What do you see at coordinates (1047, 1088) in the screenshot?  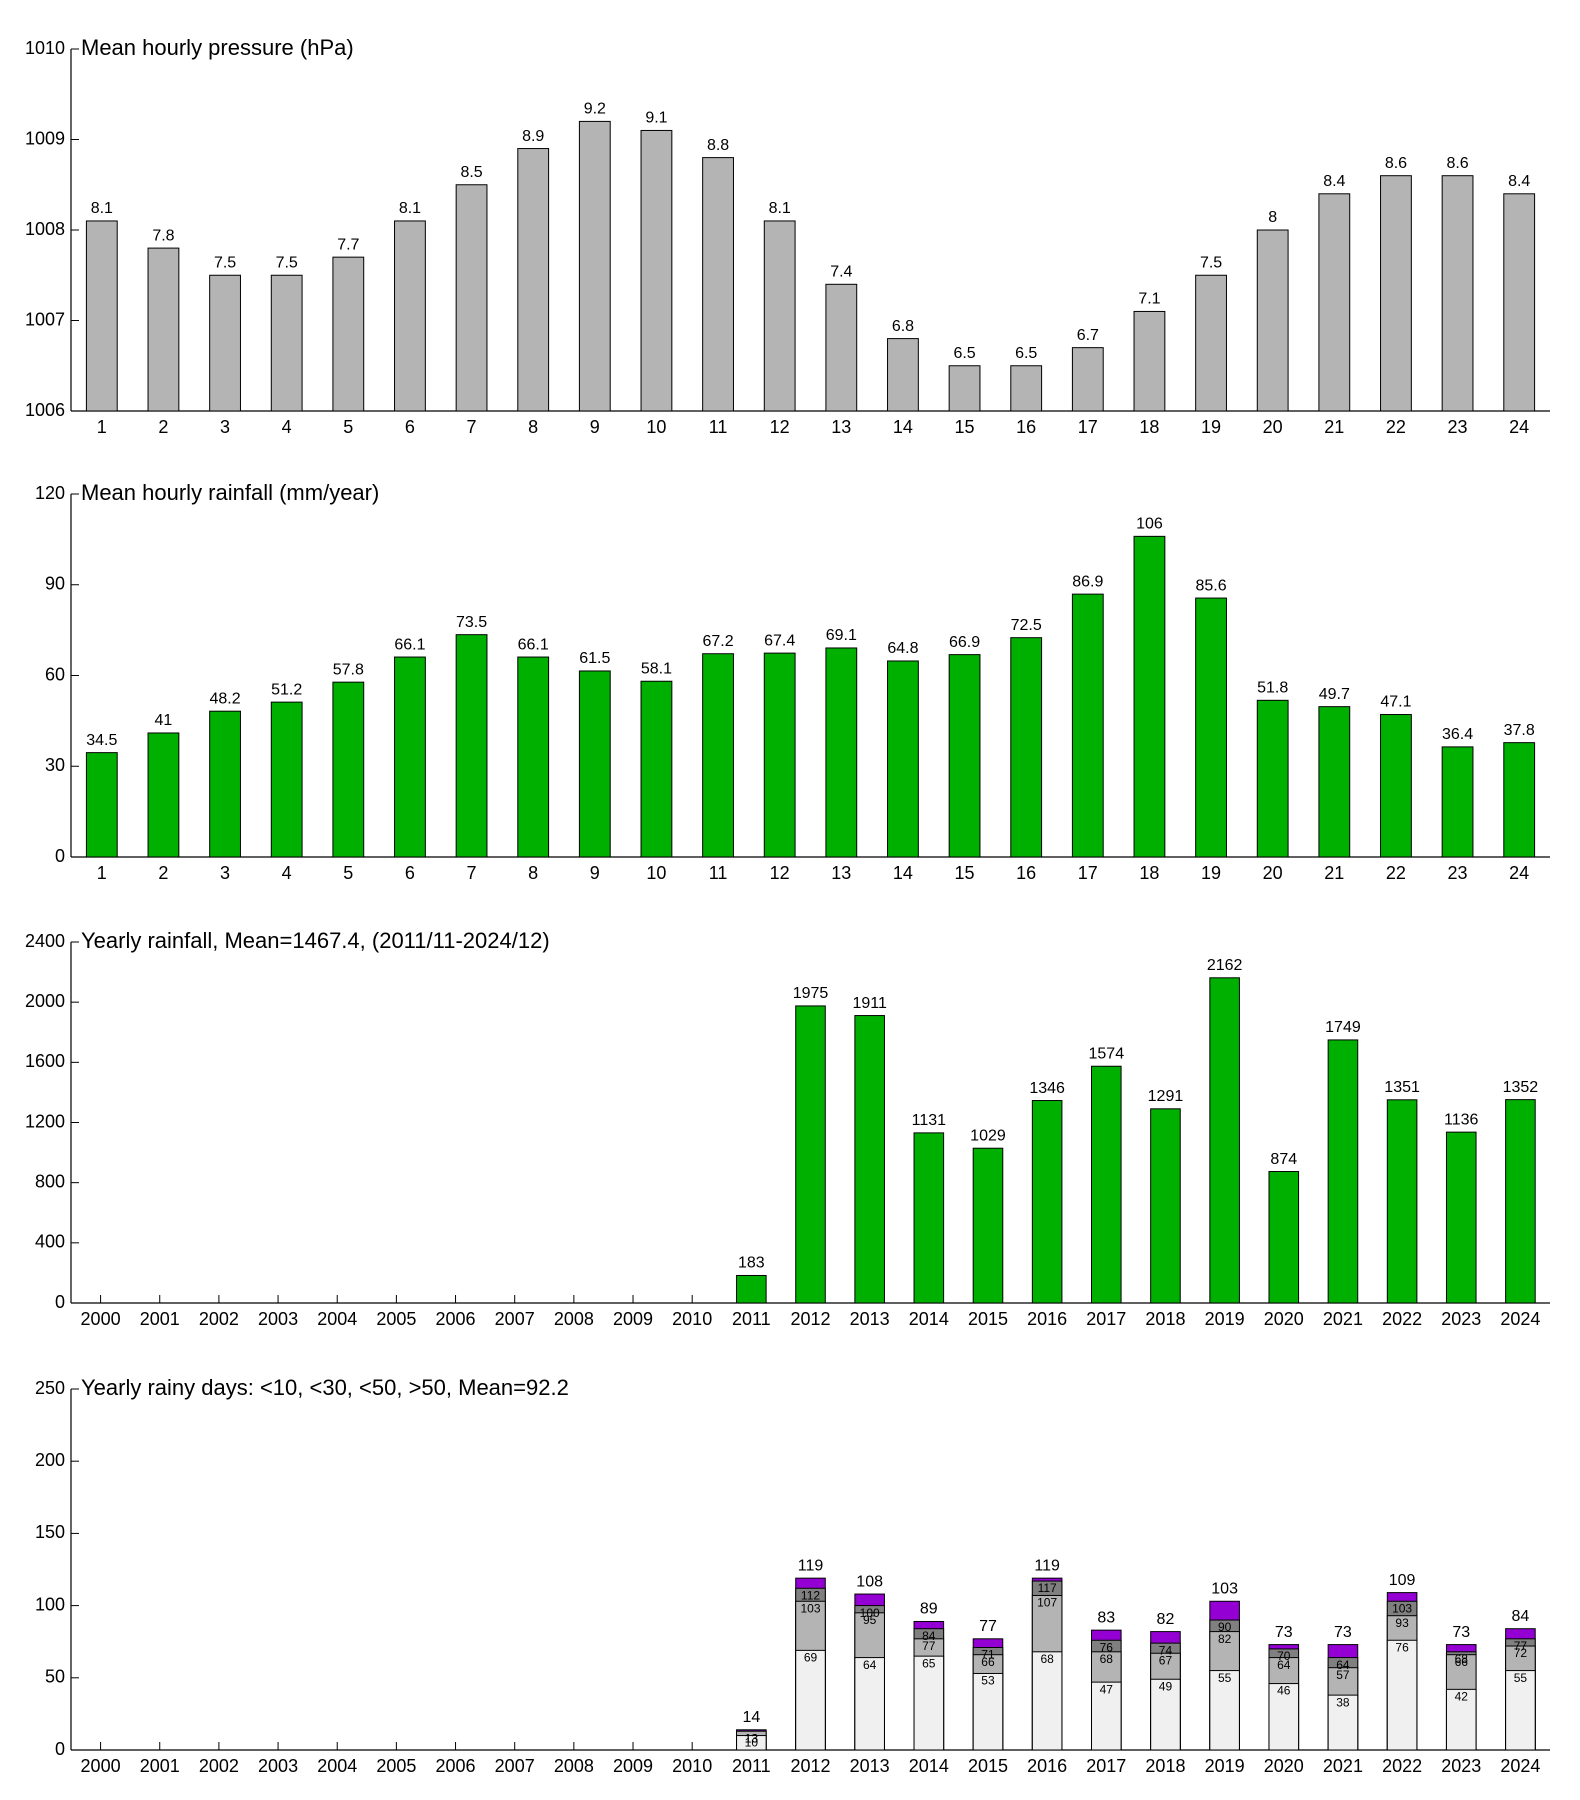 I see `value-label: 1346` at bounding box center [1047, 1088].